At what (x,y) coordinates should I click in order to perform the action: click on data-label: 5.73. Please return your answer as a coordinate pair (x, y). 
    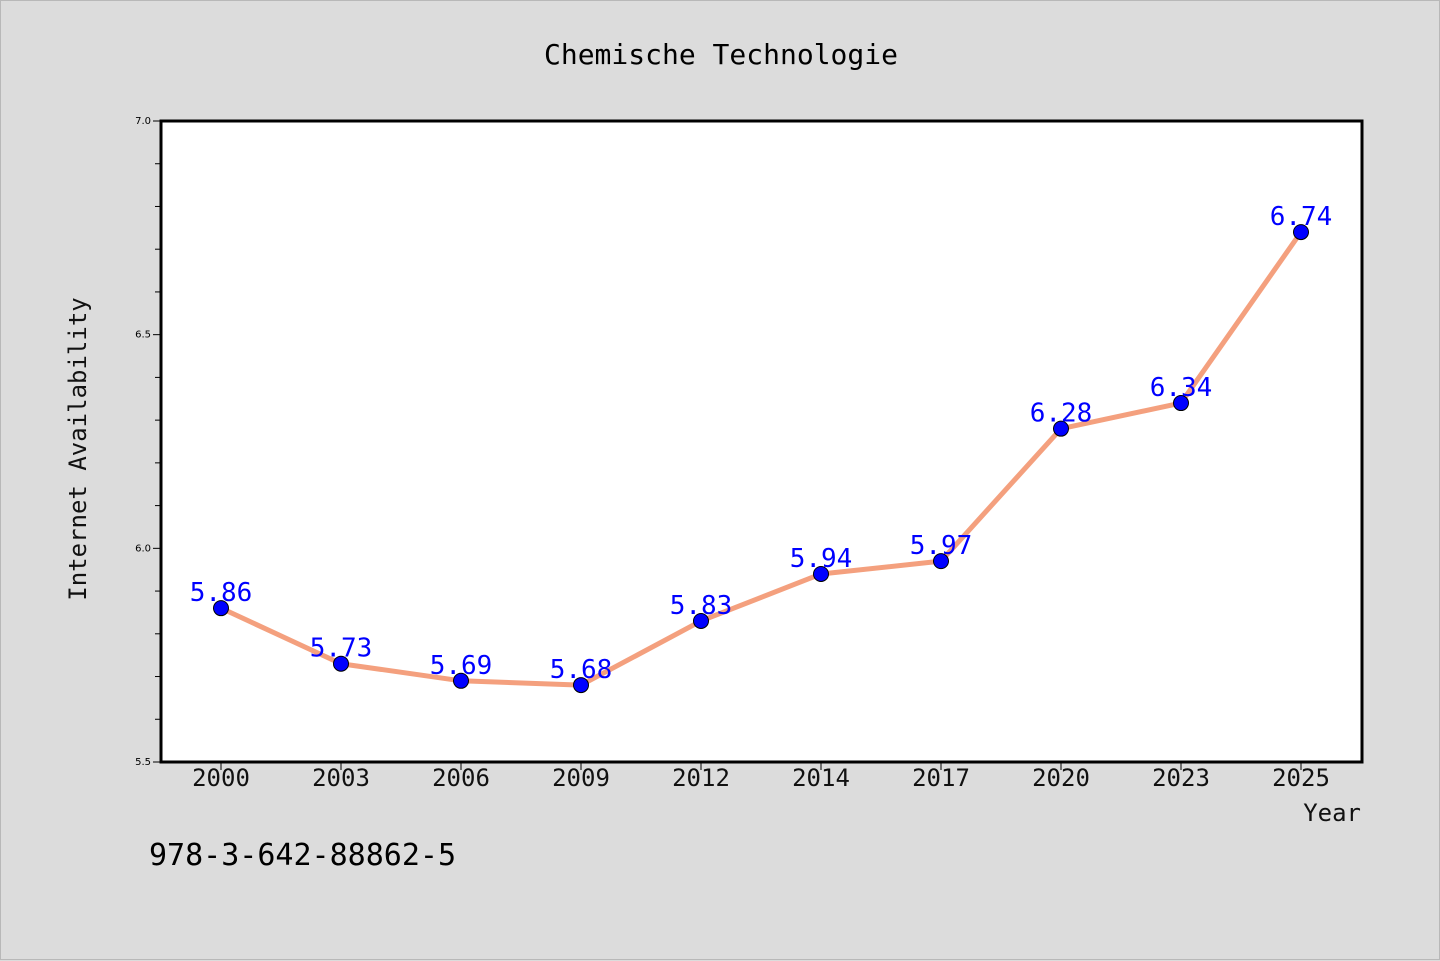
    Looking at the image, I should click on (341, 649).